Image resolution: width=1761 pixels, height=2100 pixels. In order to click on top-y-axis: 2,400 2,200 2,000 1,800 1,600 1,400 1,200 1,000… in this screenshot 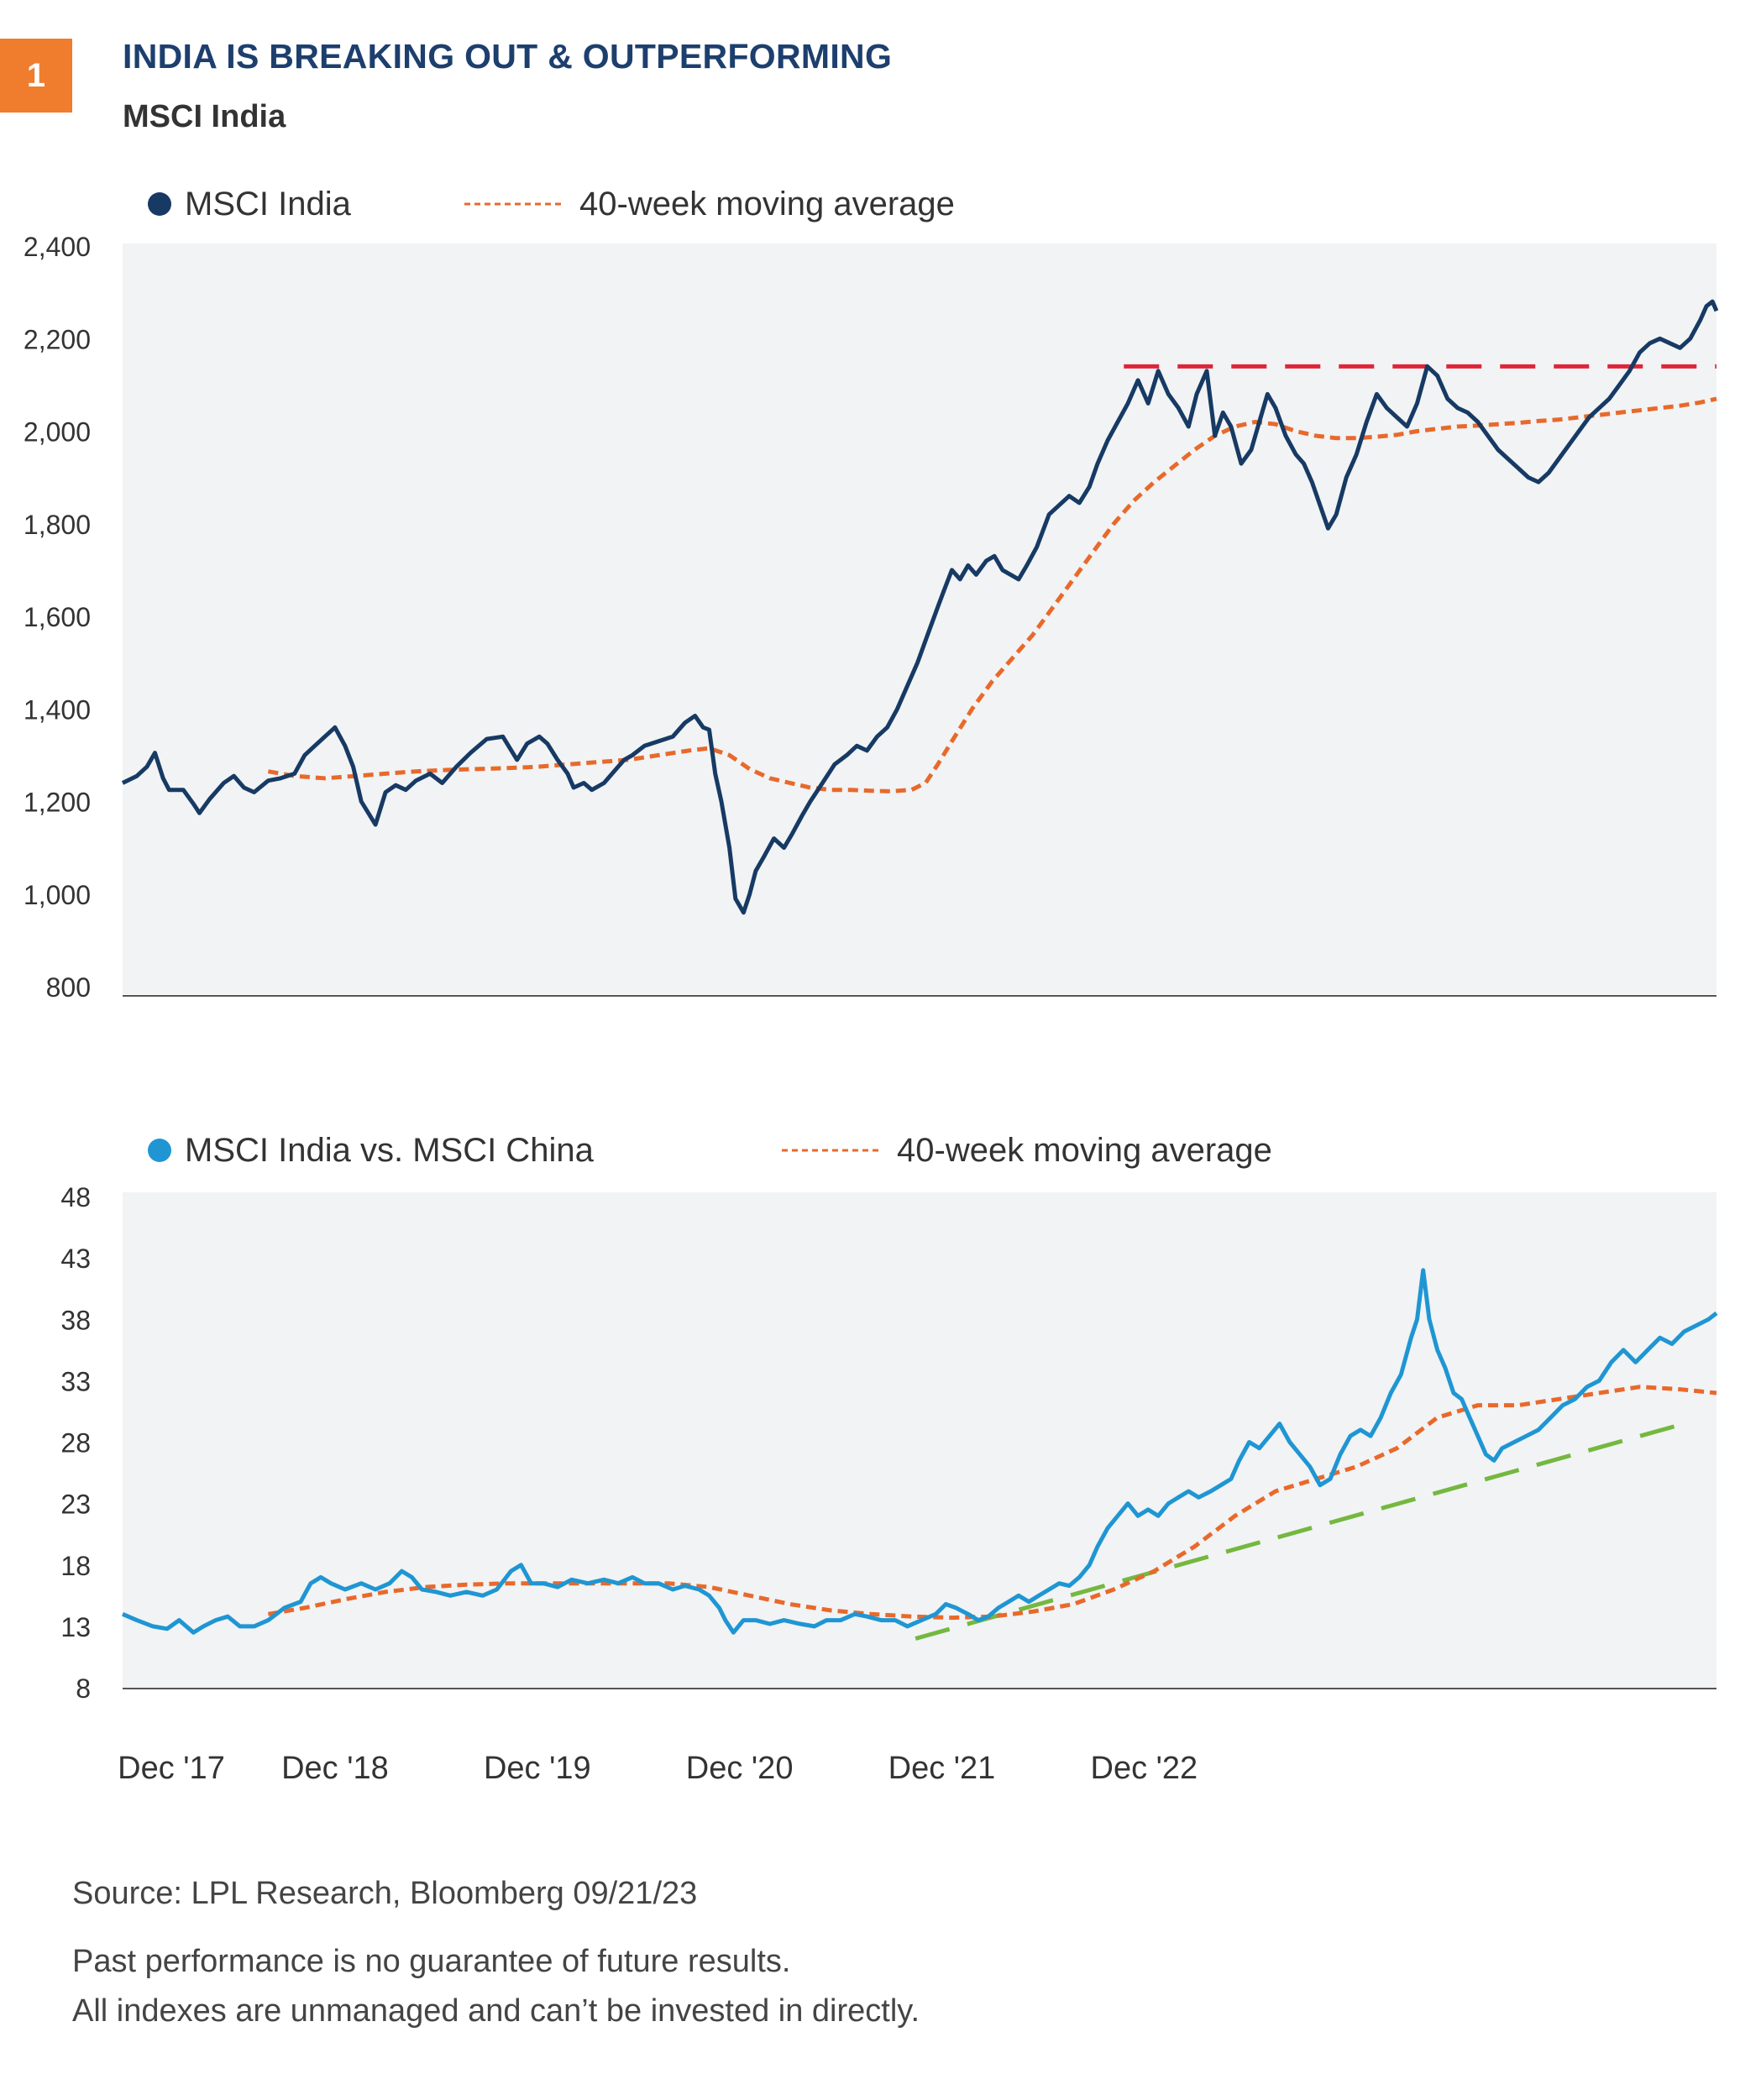, I will do `click(57, 617)`.